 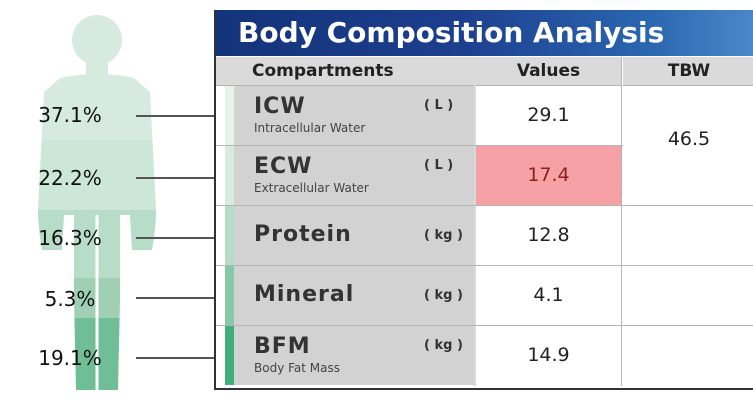 I want to click on percentage-label: 22.2%, so click(x=70, y=178).